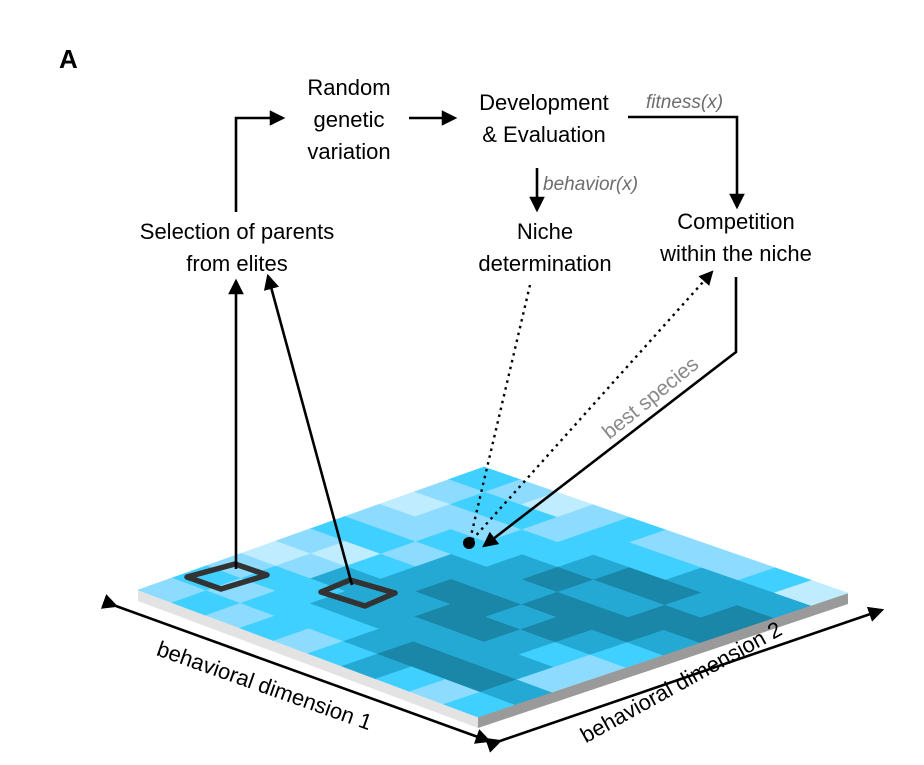 Image resolution: width=924 pixels, height=765 pixels. What do you see at coordinates (544, 119) in the screenshot?
I see `node-development-evaluation: Development & Evaluation` at bounding box center [544, 119].